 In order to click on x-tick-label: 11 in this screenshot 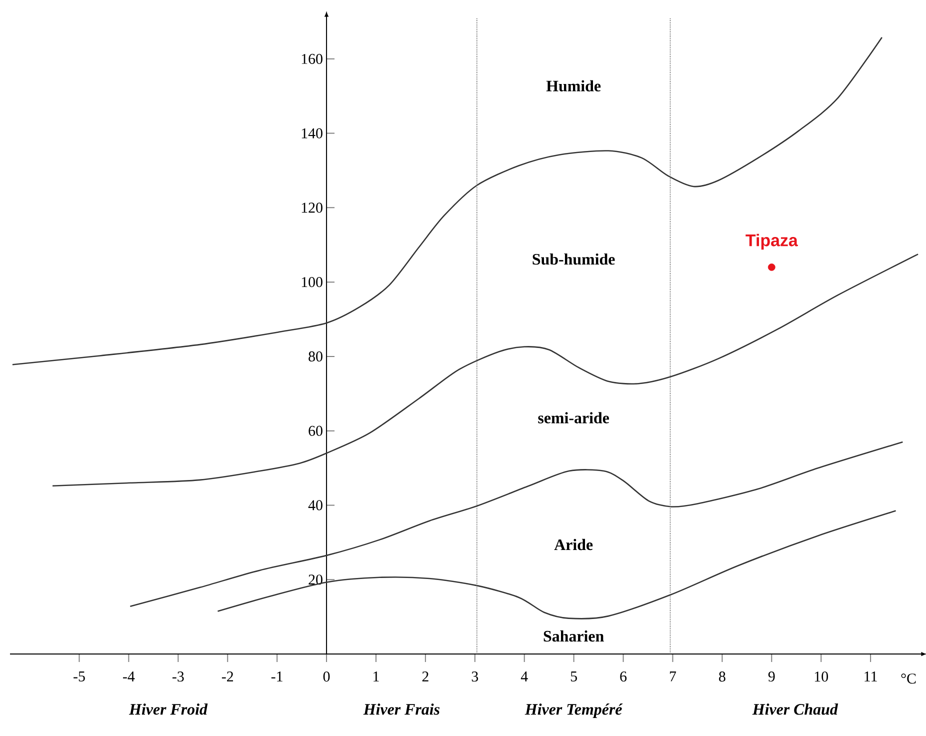, I will do `click(870, 677)`.